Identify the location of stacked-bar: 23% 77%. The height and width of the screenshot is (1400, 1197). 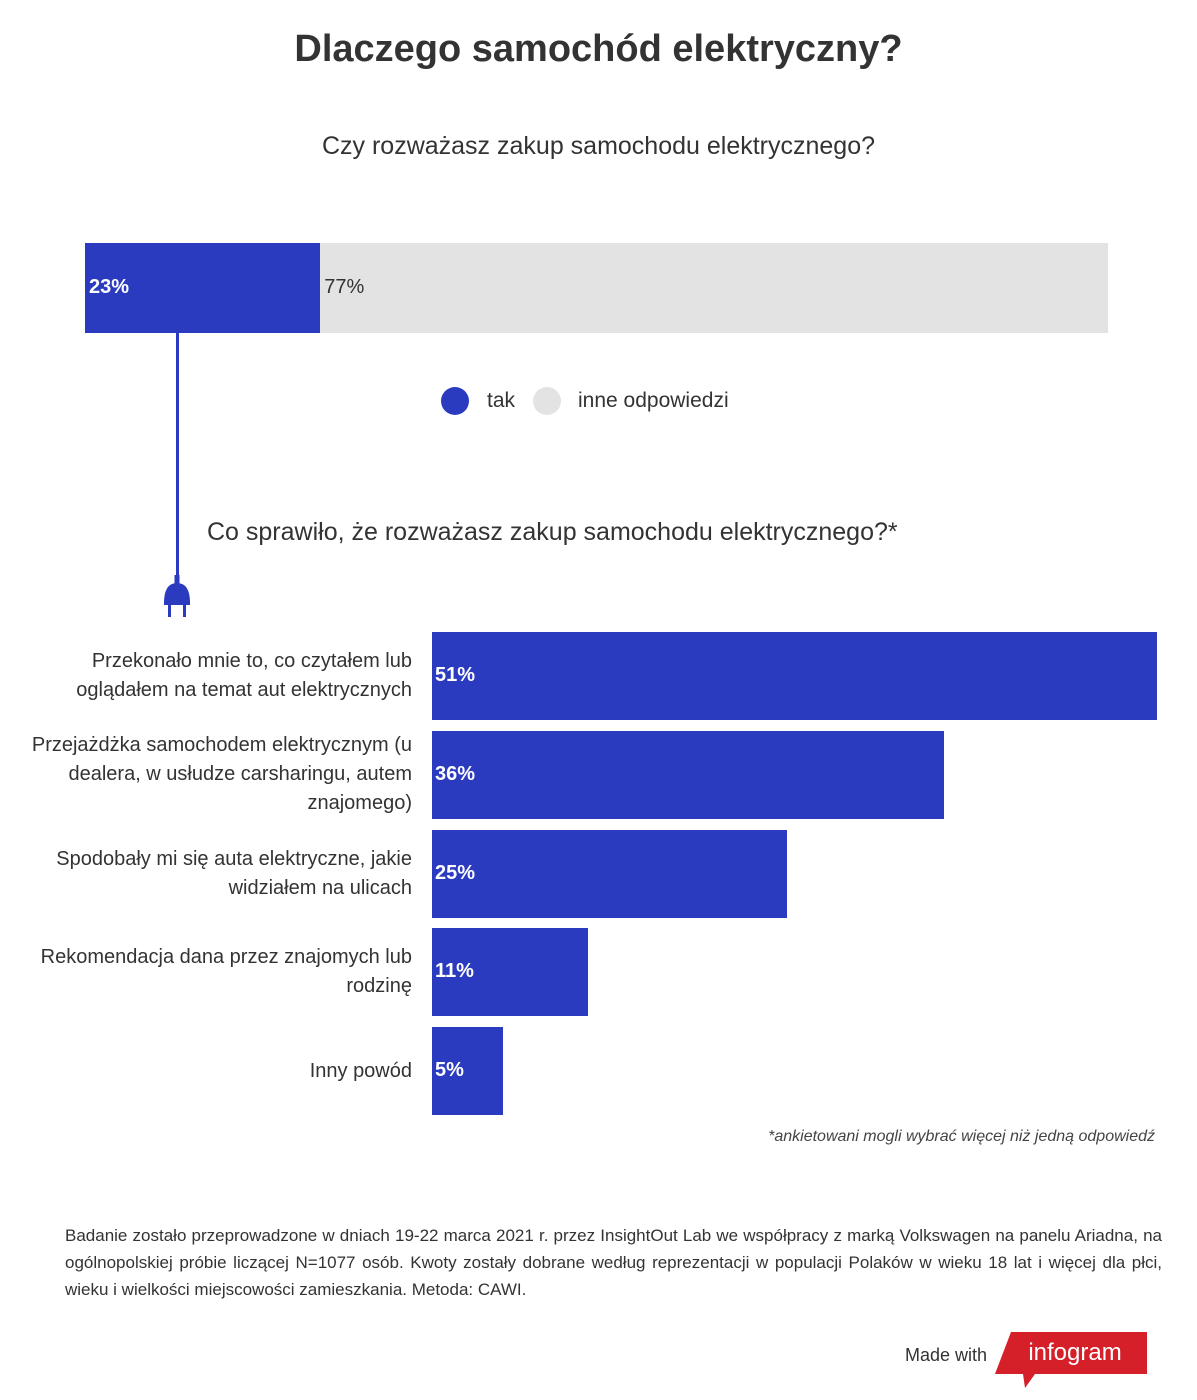
(596, 288).